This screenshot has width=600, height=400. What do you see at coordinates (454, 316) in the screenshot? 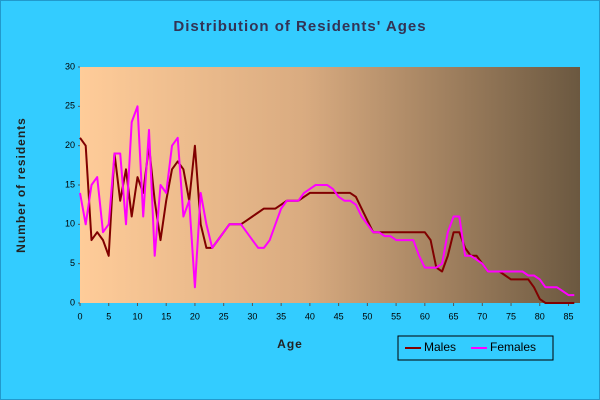
I see `x-tick-label: 65` at bounding box center [454, 316].